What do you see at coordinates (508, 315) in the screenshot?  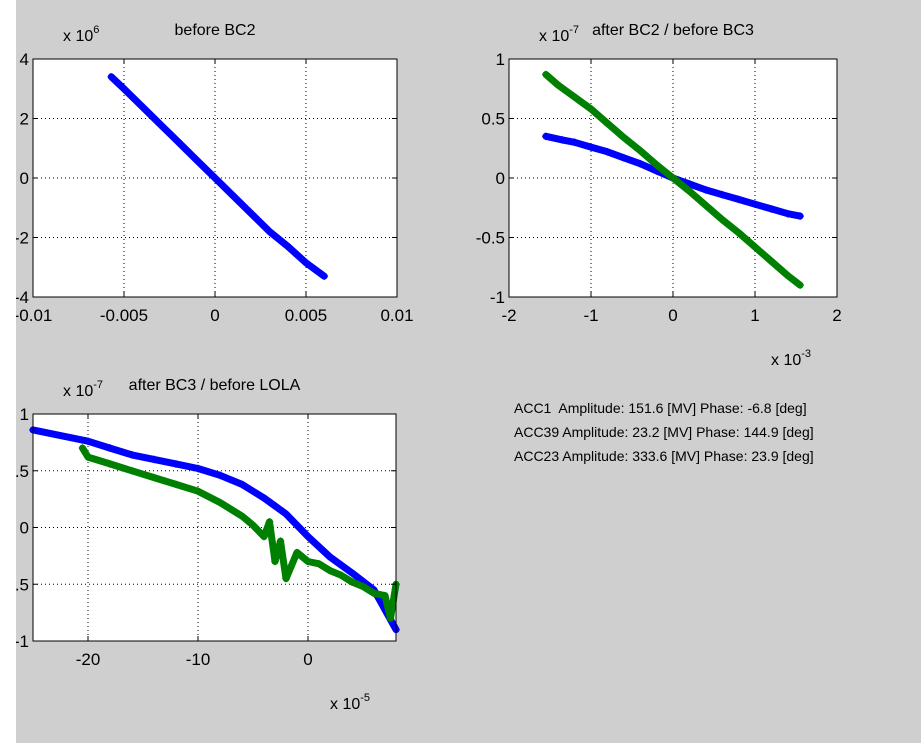 I see `x-tick-label: -2` at bounding box center [508, 315].